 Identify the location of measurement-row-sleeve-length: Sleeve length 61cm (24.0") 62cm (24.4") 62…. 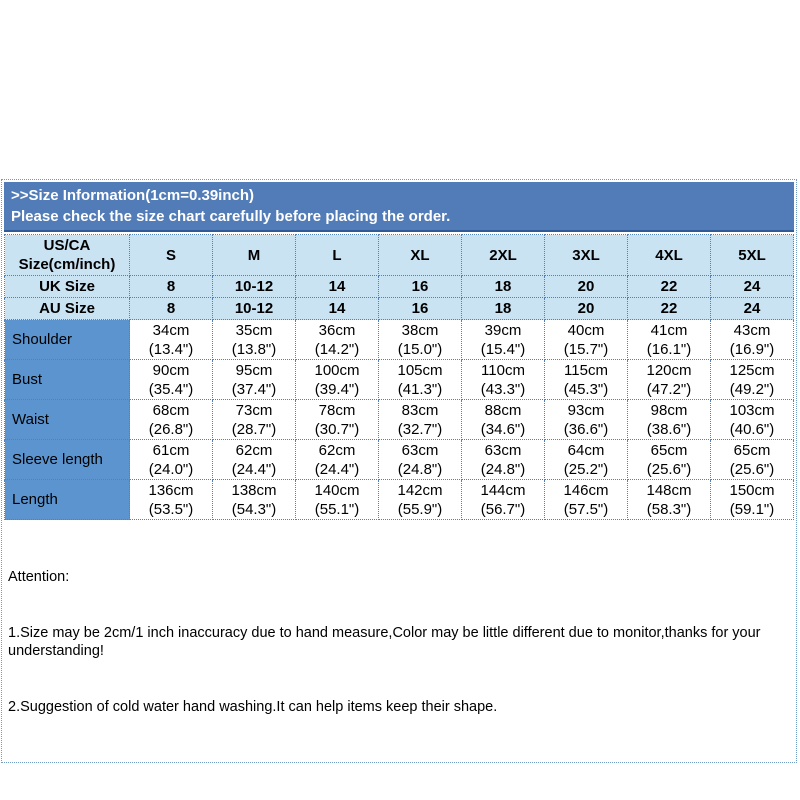
(399, 459).